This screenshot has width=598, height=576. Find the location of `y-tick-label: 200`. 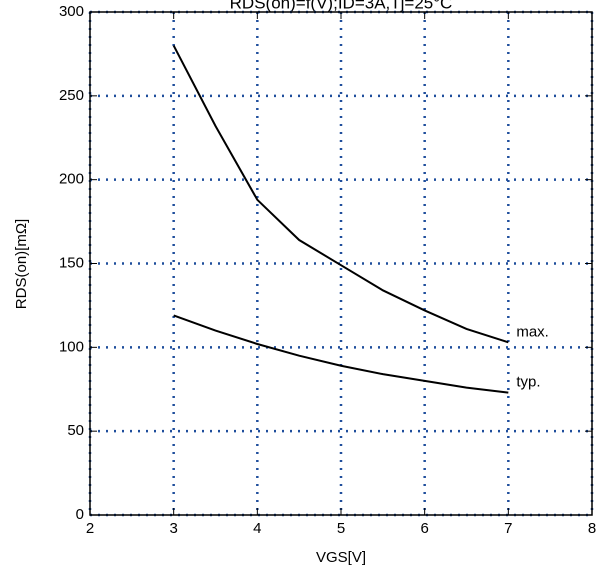

y-tick-label: 200 is located at coordinates (71, 179).